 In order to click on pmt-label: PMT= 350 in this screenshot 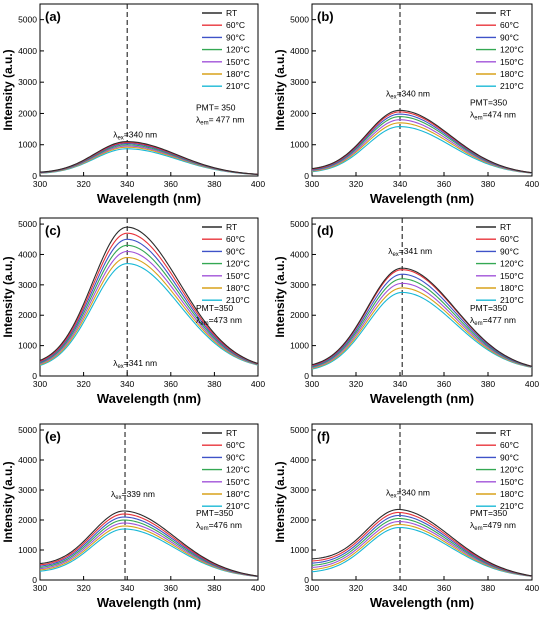, I will do `click(216, 108)`.